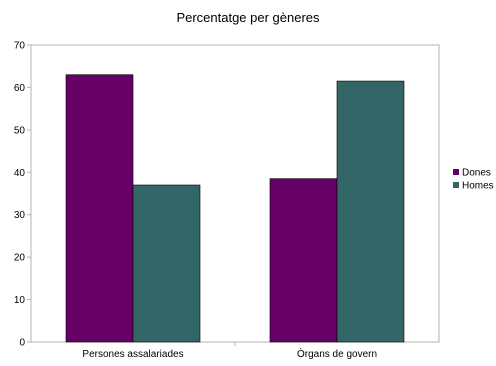  I want to click on y-tick-label: 10, so click(20, 300).